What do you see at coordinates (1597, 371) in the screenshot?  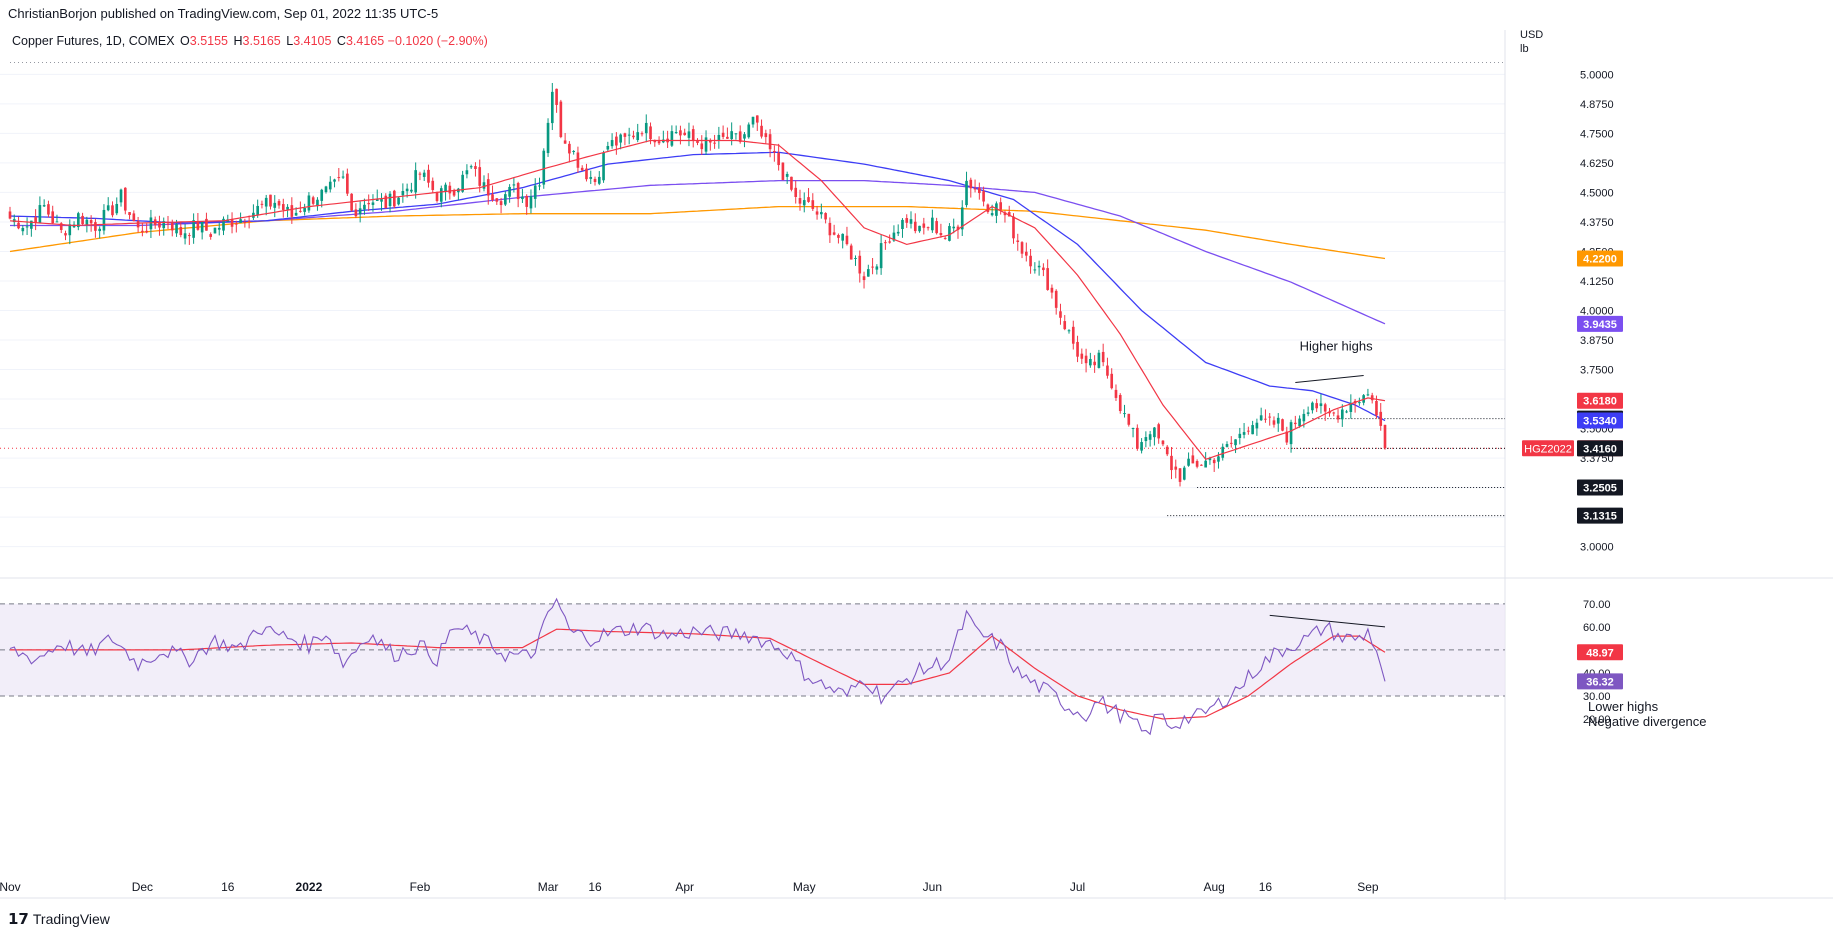 I see `price-tick-label: 3.7500` at bounding box center [1597, 371].